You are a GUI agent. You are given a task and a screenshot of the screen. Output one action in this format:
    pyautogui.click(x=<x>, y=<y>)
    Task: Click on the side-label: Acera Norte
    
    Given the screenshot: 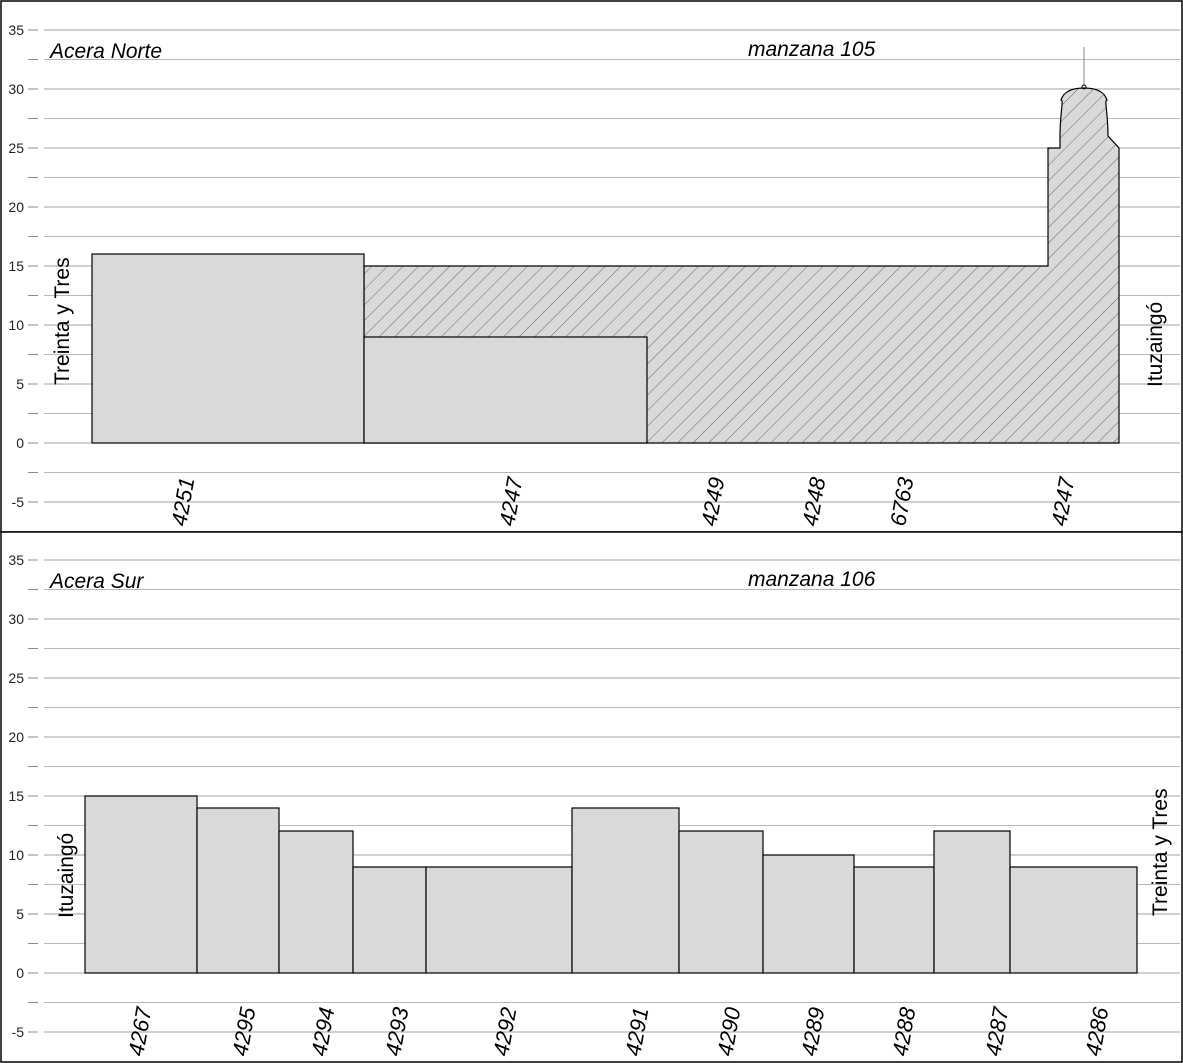 What is the action you would take?
    pyautogui.click(x=105, y=51)
    